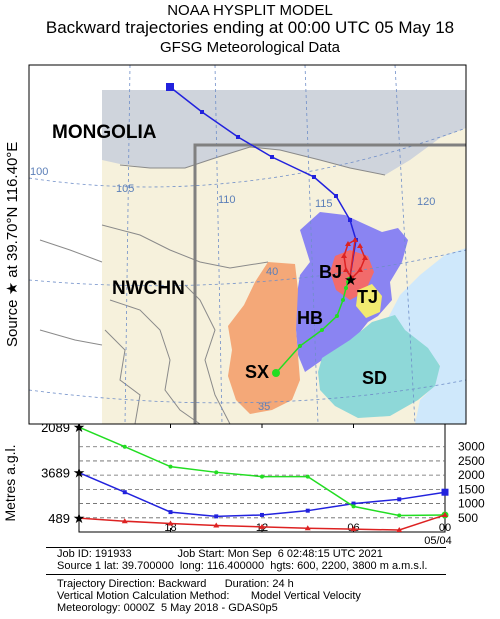  Describe the element at coordinates (471, 489) in the screenshot. I see `y-right-tick-label: 1500` at that location.